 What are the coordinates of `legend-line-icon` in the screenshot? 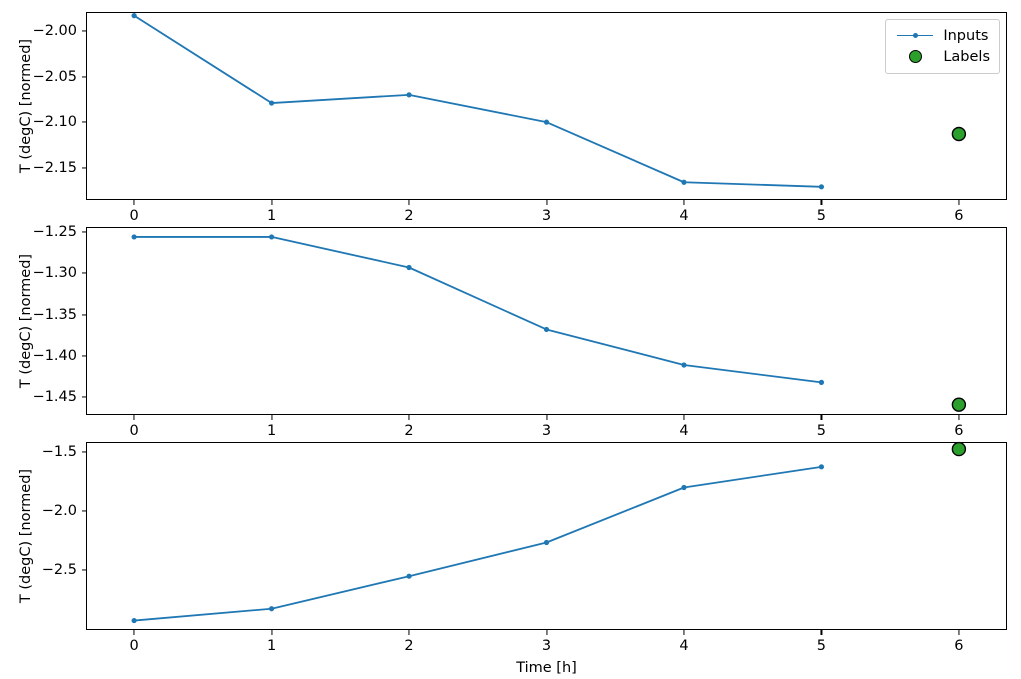 It's located at (915, 36).